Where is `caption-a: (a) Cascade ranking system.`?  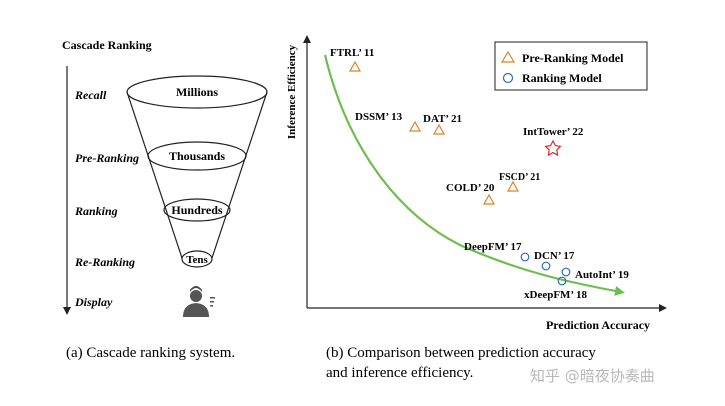
caption-a: (a) Cascade ranking system. is located at coordinates (150, 353).